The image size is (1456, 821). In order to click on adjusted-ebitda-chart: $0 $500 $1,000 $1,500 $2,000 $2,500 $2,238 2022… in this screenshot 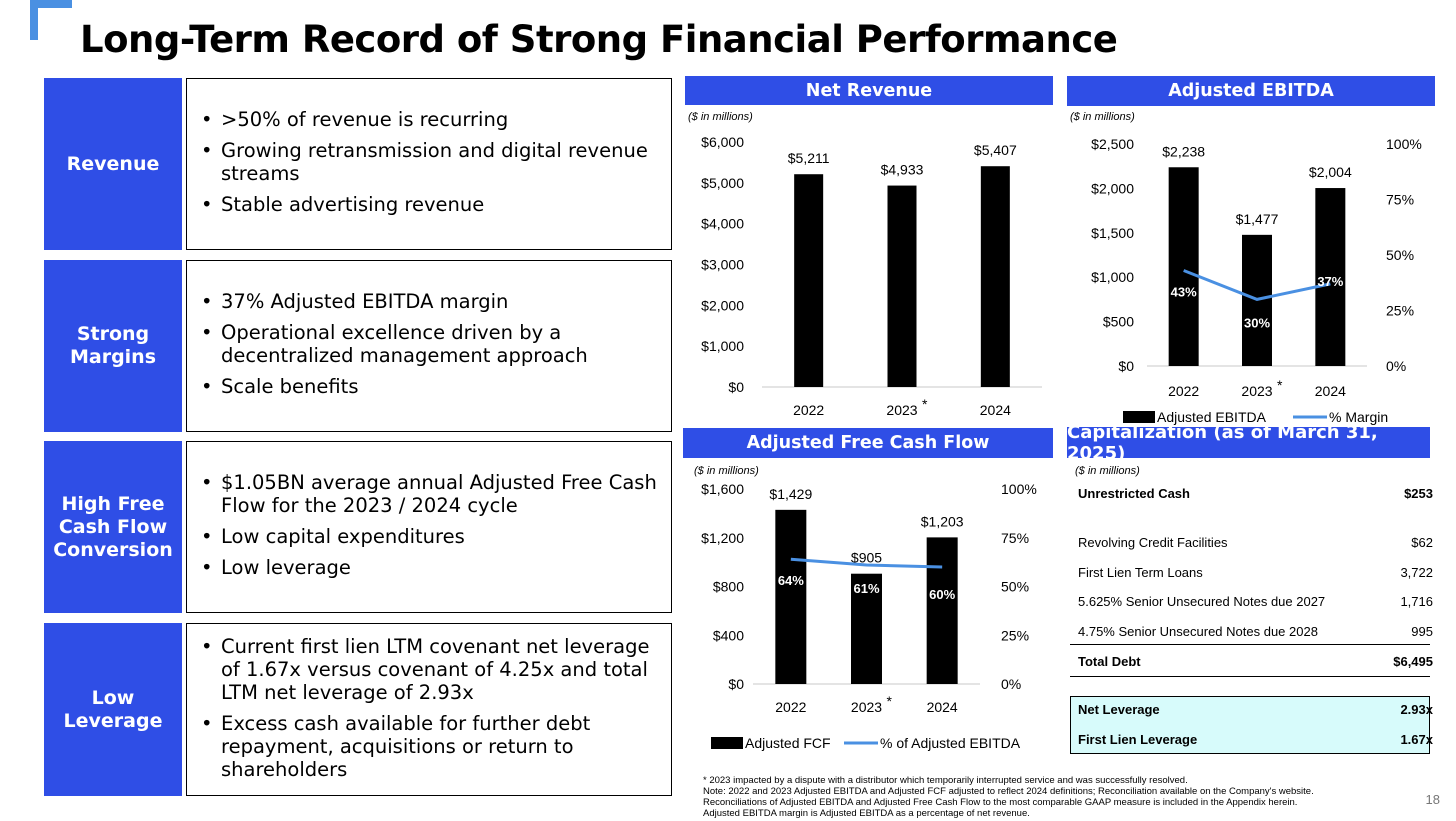, I will do `click(1256, 280)`.